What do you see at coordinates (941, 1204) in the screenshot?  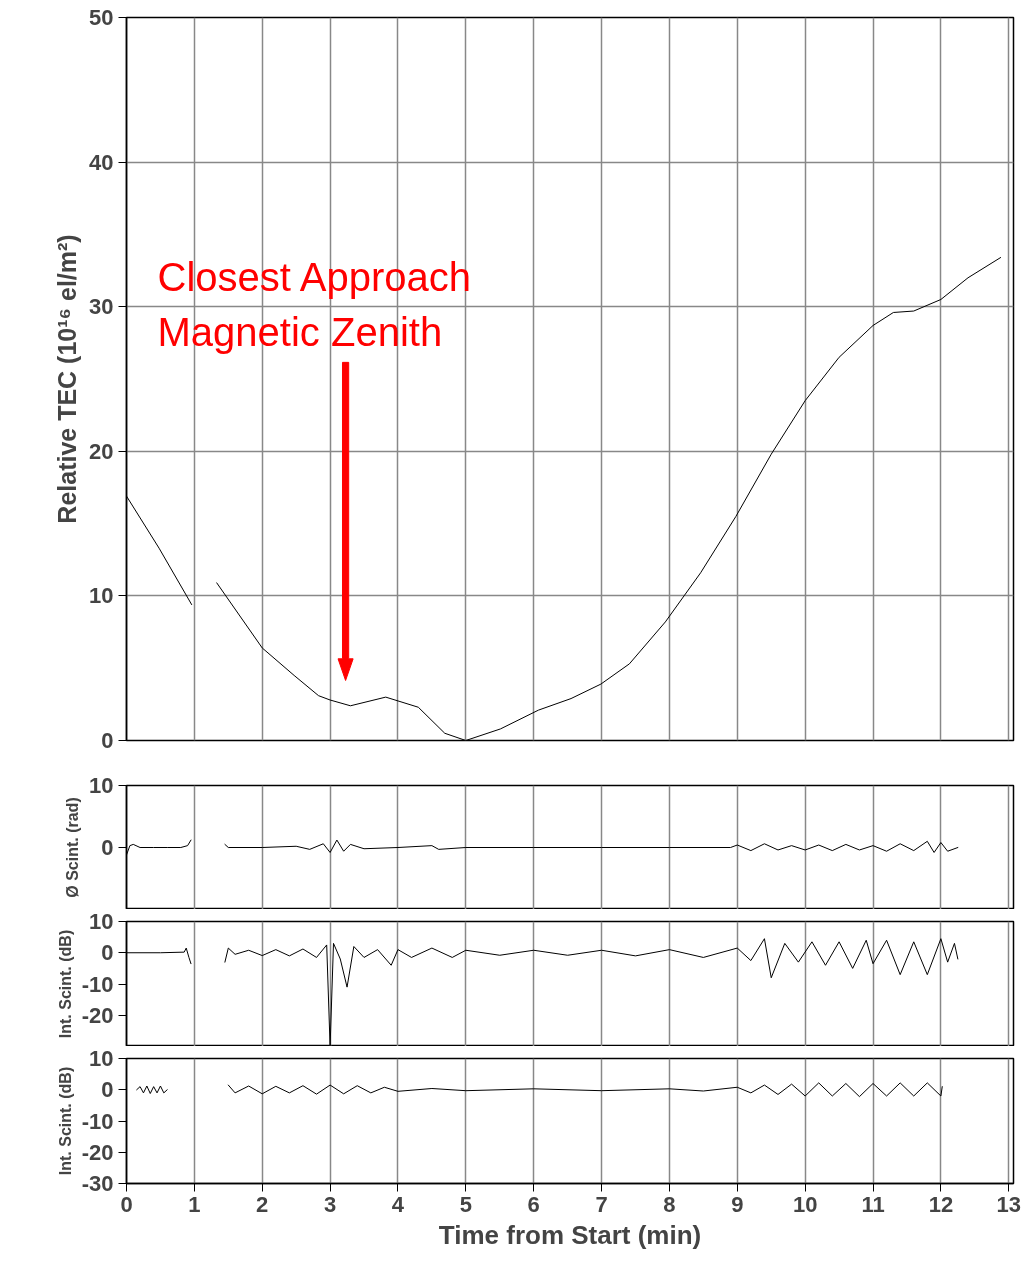 I see `x-tick-label: 12` at bounding box center [941, 1204].